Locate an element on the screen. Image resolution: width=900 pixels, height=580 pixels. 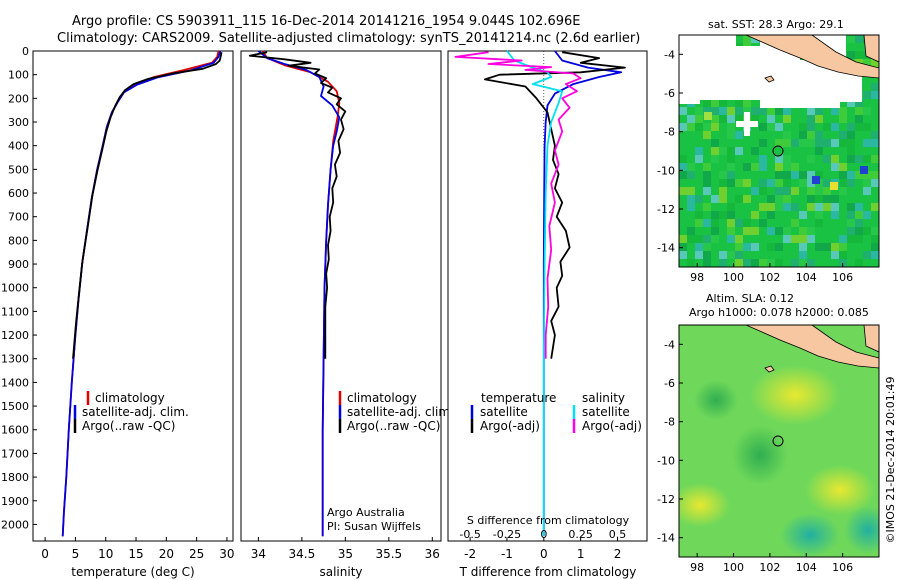
top-tick-label: -0.25 is located at coordinates (507, 534).